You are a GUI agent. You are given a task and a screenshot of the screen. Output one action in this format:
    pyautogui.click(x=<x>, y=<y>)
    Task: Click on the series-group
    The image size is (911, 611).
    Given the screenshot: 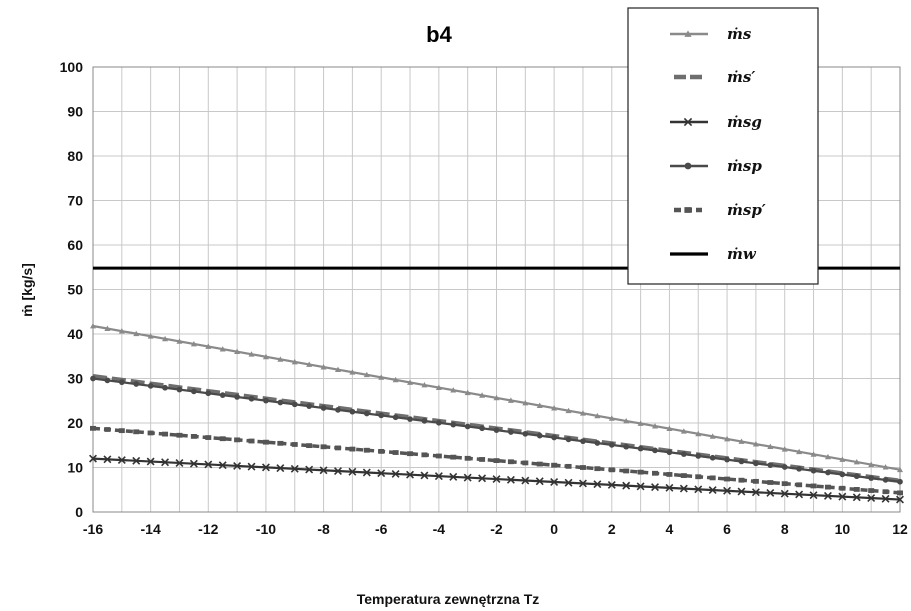 What is the action you would take?
    pyautogui.click(x=496, y=479)
    